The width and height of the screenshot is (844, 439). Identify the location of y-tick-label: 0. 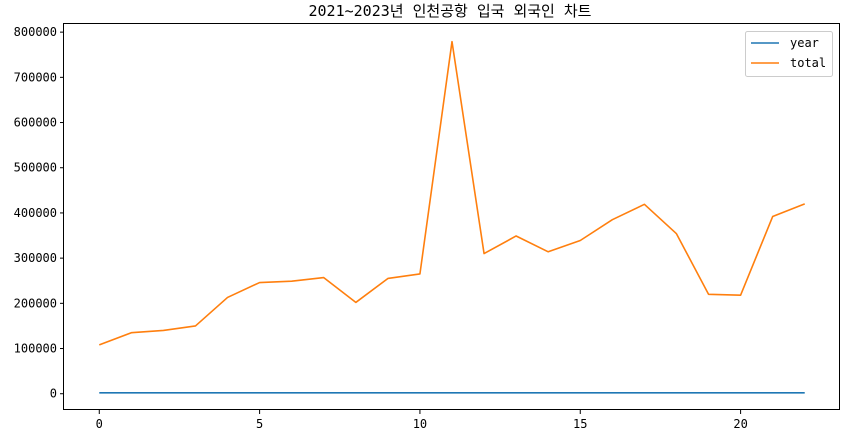
(53, 394).